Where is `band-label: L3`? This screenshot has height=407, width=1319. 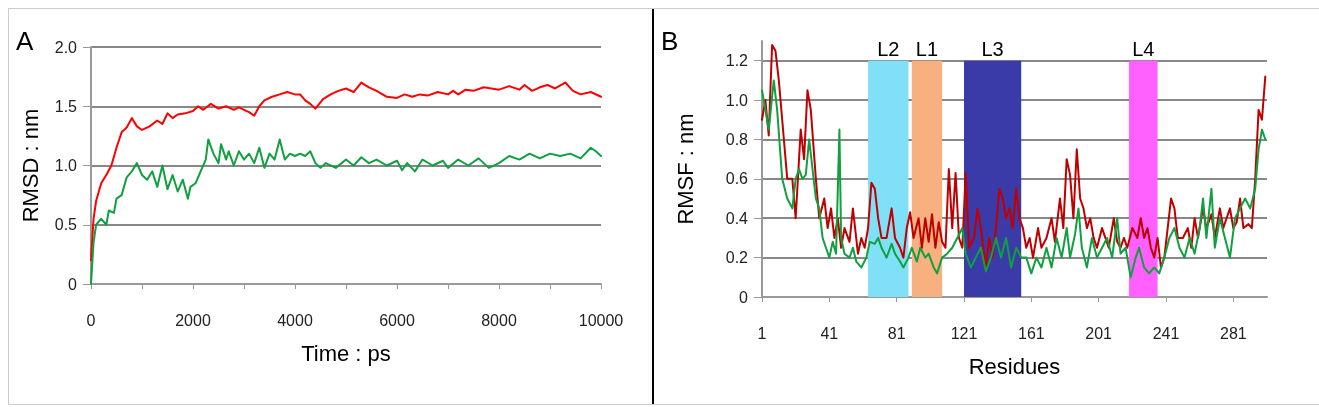 band-label: L3 is located at coordinates (992, 48).